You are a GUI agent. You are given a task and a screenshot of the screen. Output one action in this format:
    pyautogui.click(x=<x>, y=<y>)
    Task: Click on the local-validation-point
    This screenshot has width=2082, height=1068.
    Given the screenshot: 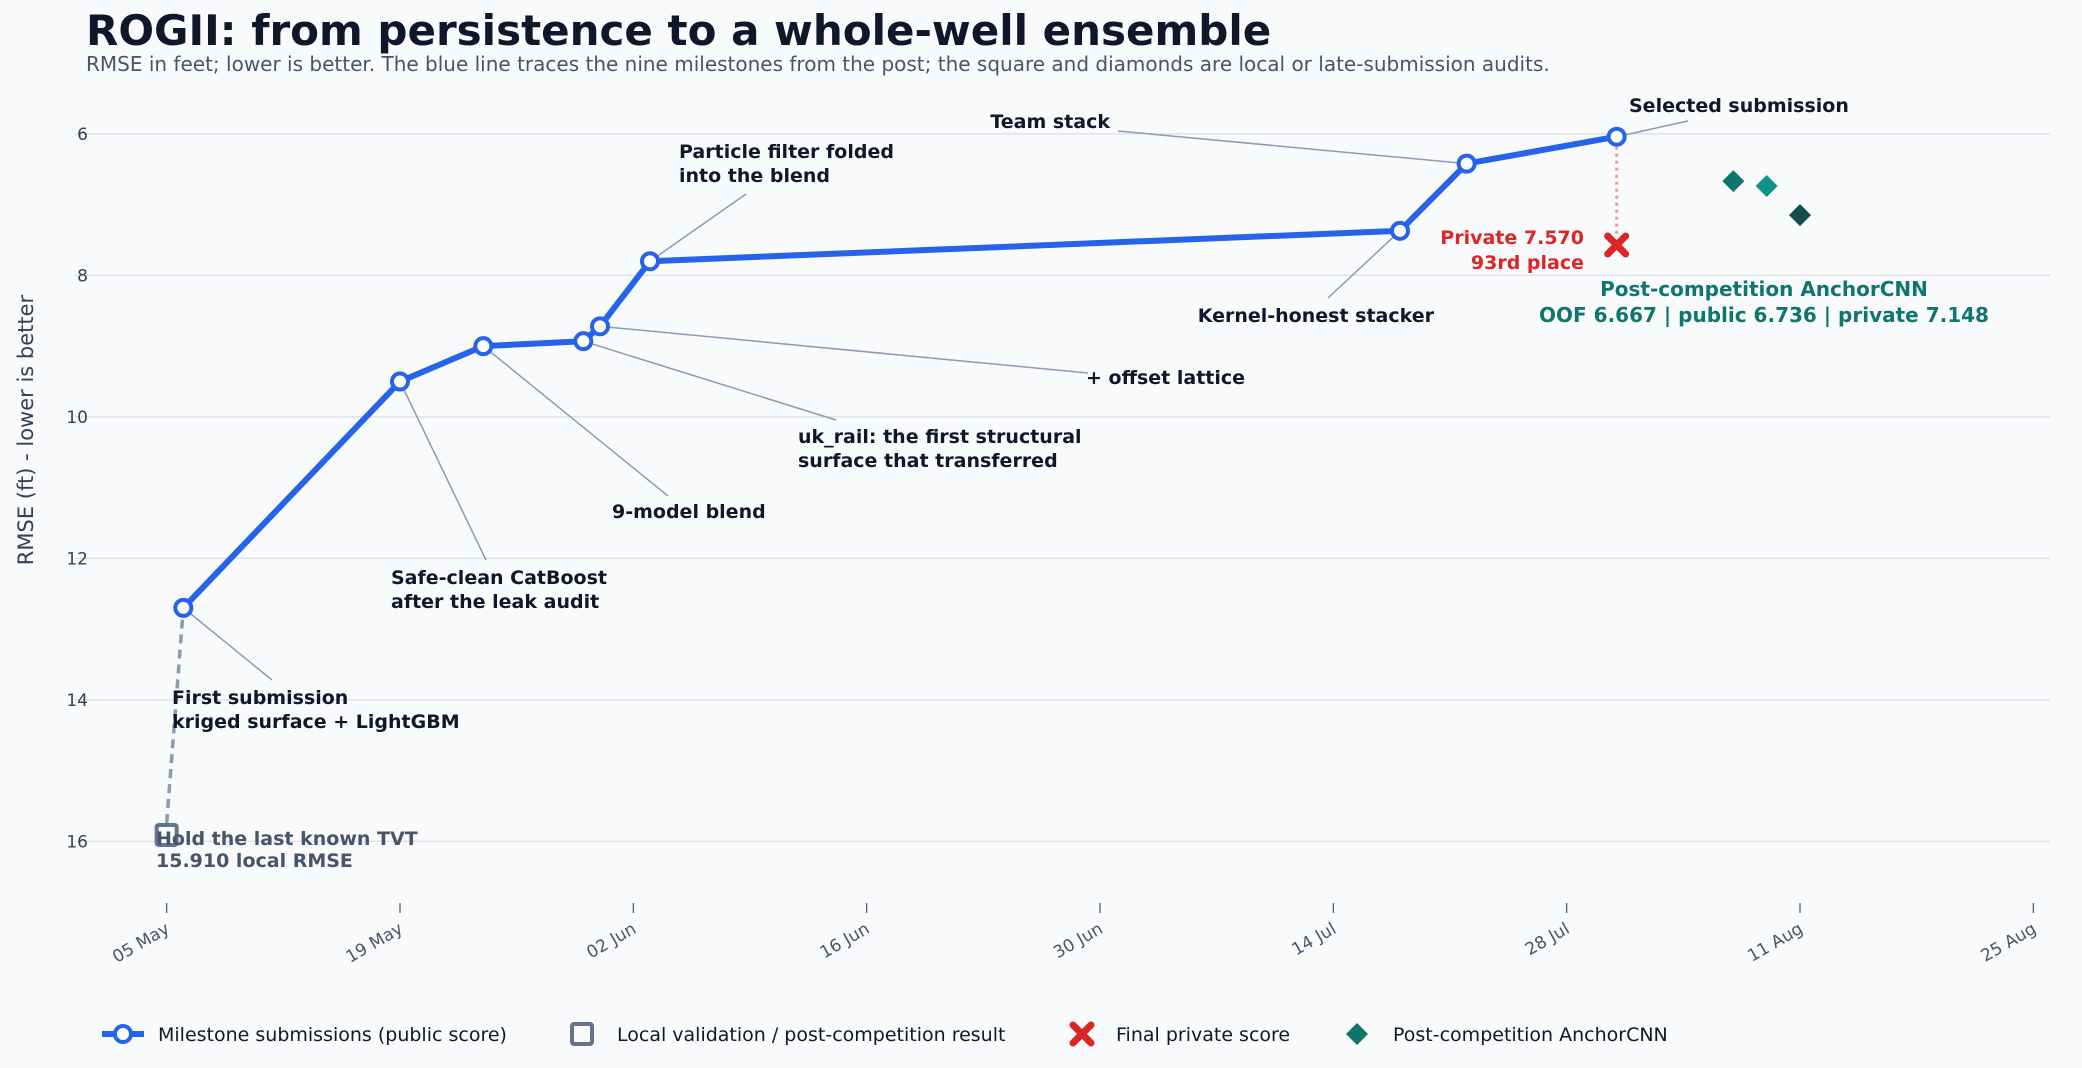 What is the action you would take?
    pyautogui.click(x=166, y=834)
    